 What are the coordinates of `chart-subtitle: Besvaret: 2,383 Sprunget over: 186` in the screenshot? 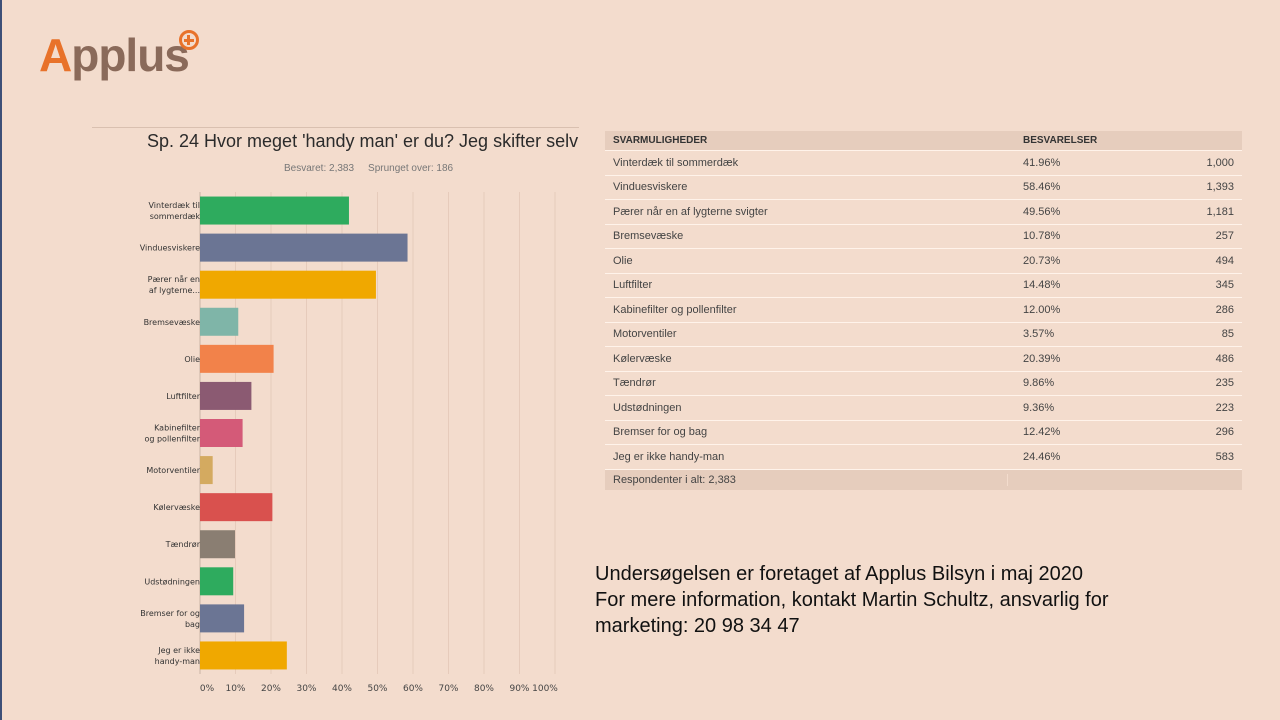 It's located at (375, 168).